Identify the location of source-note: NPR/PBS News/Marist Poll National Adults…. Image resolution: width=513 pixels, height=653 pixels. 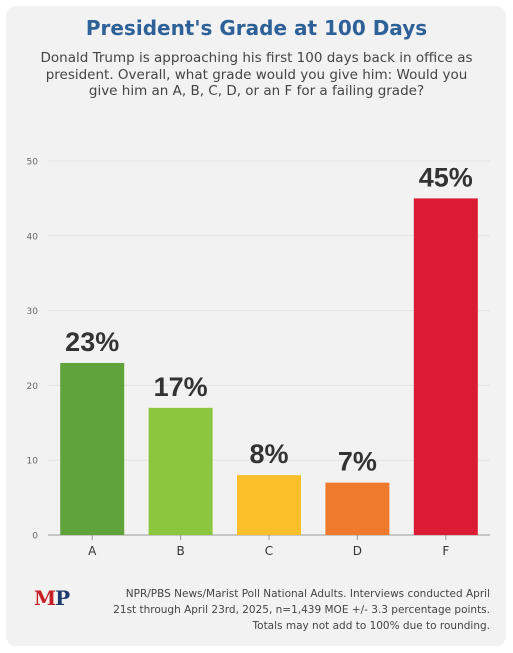
(285, 610).